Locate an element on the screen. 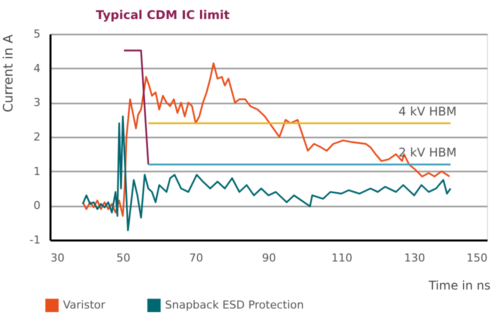 This screenshot has height=322, width=500. y-tick-label: 4 is located at coordinates (37, 68).